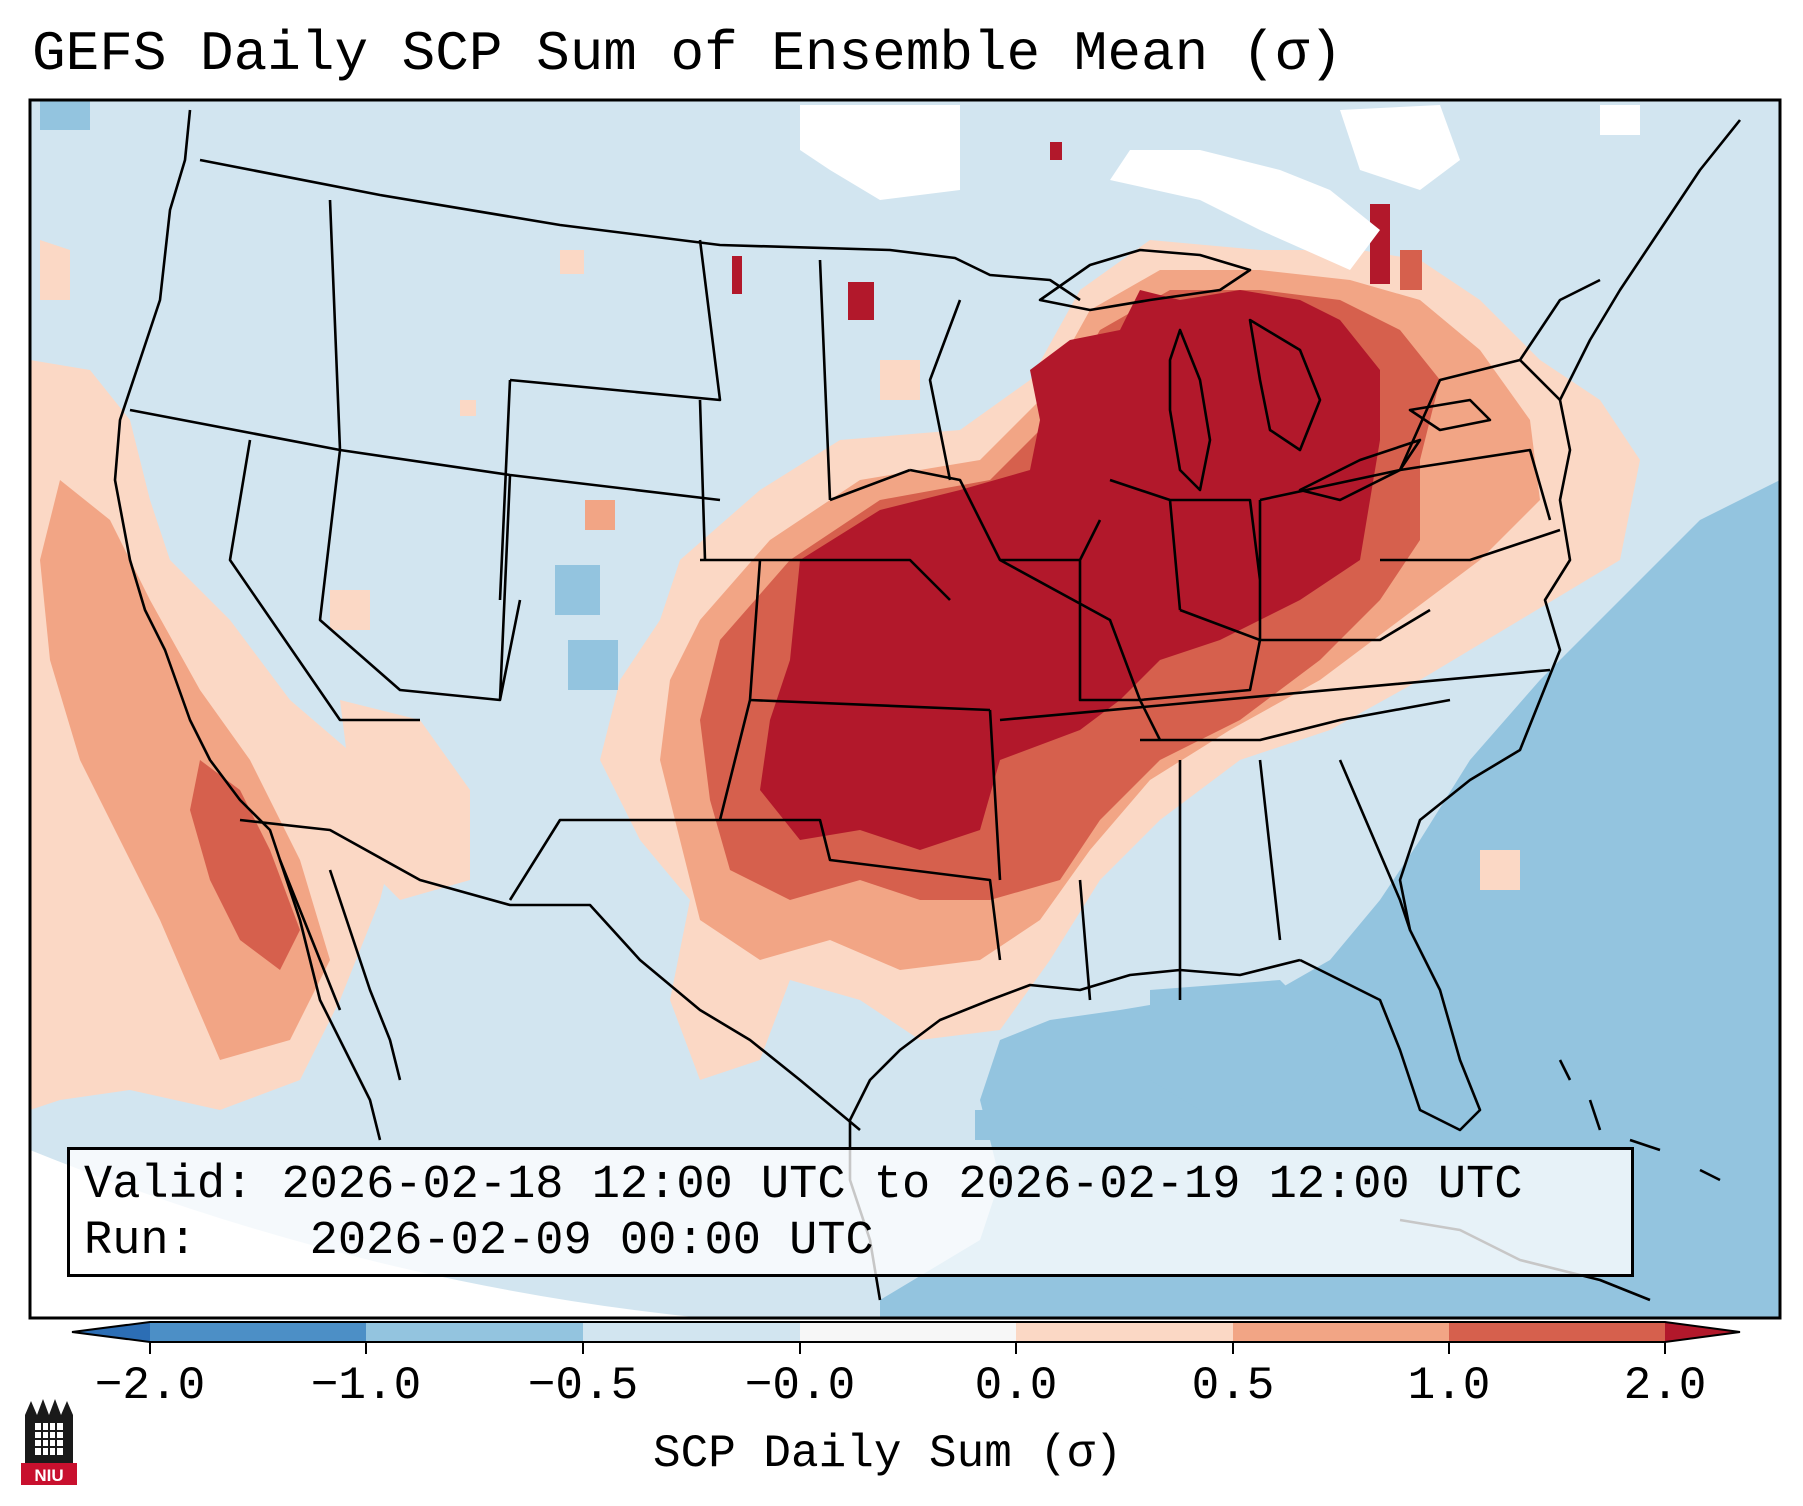 This screenshot has width=1803, height=1506. Describe the element at coordinates (111, 1332) in the screenshot. I see `colorbar-extend-low` at that location.